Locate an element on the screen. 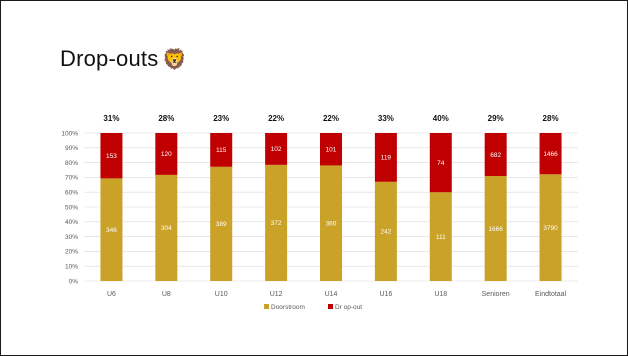 The height and width of the screenshot is (356, 628). data-label-dropout: 120 is located at coordinates (166, 154).